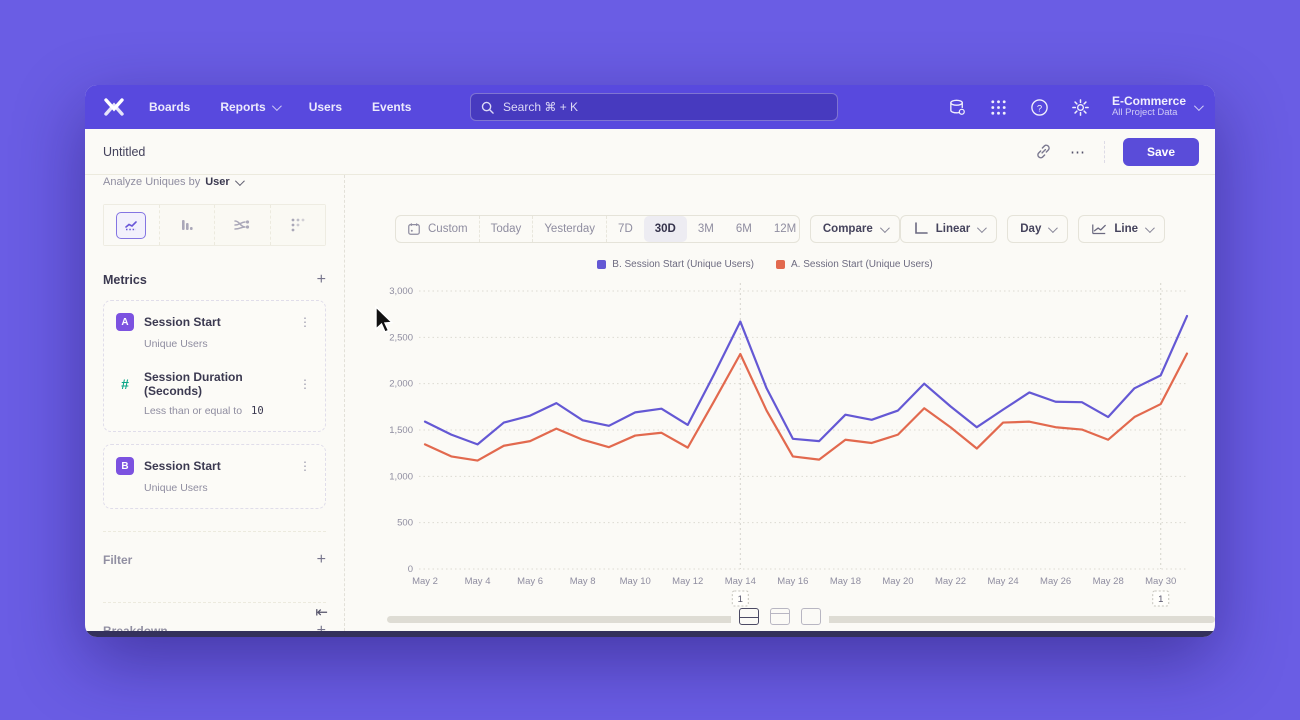 This screenshot has width=1300, height=720. Describe the element at coordinates (921, 228) in the screenshot. I see `linear-axis-icon` at that location.